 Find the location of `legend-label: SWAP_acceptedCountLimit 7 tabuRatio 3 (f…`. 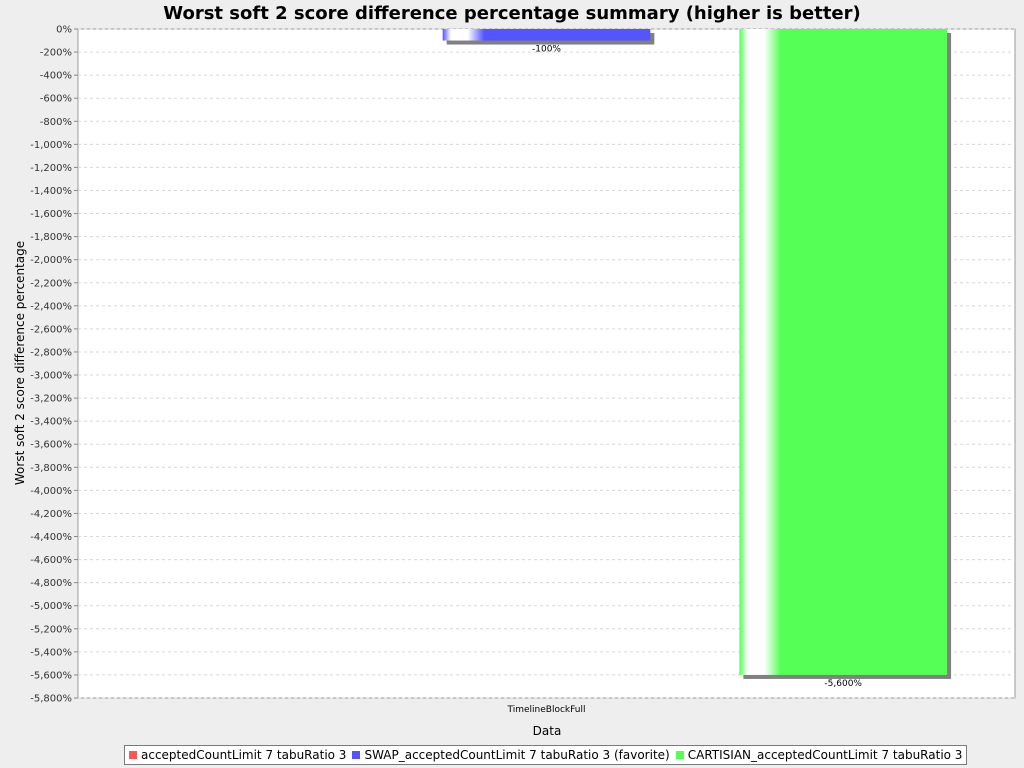

legend-label: SWAP_acceptedCountLimit 7 tabuRatio 3 (f… is located at coordinates (517, 755).